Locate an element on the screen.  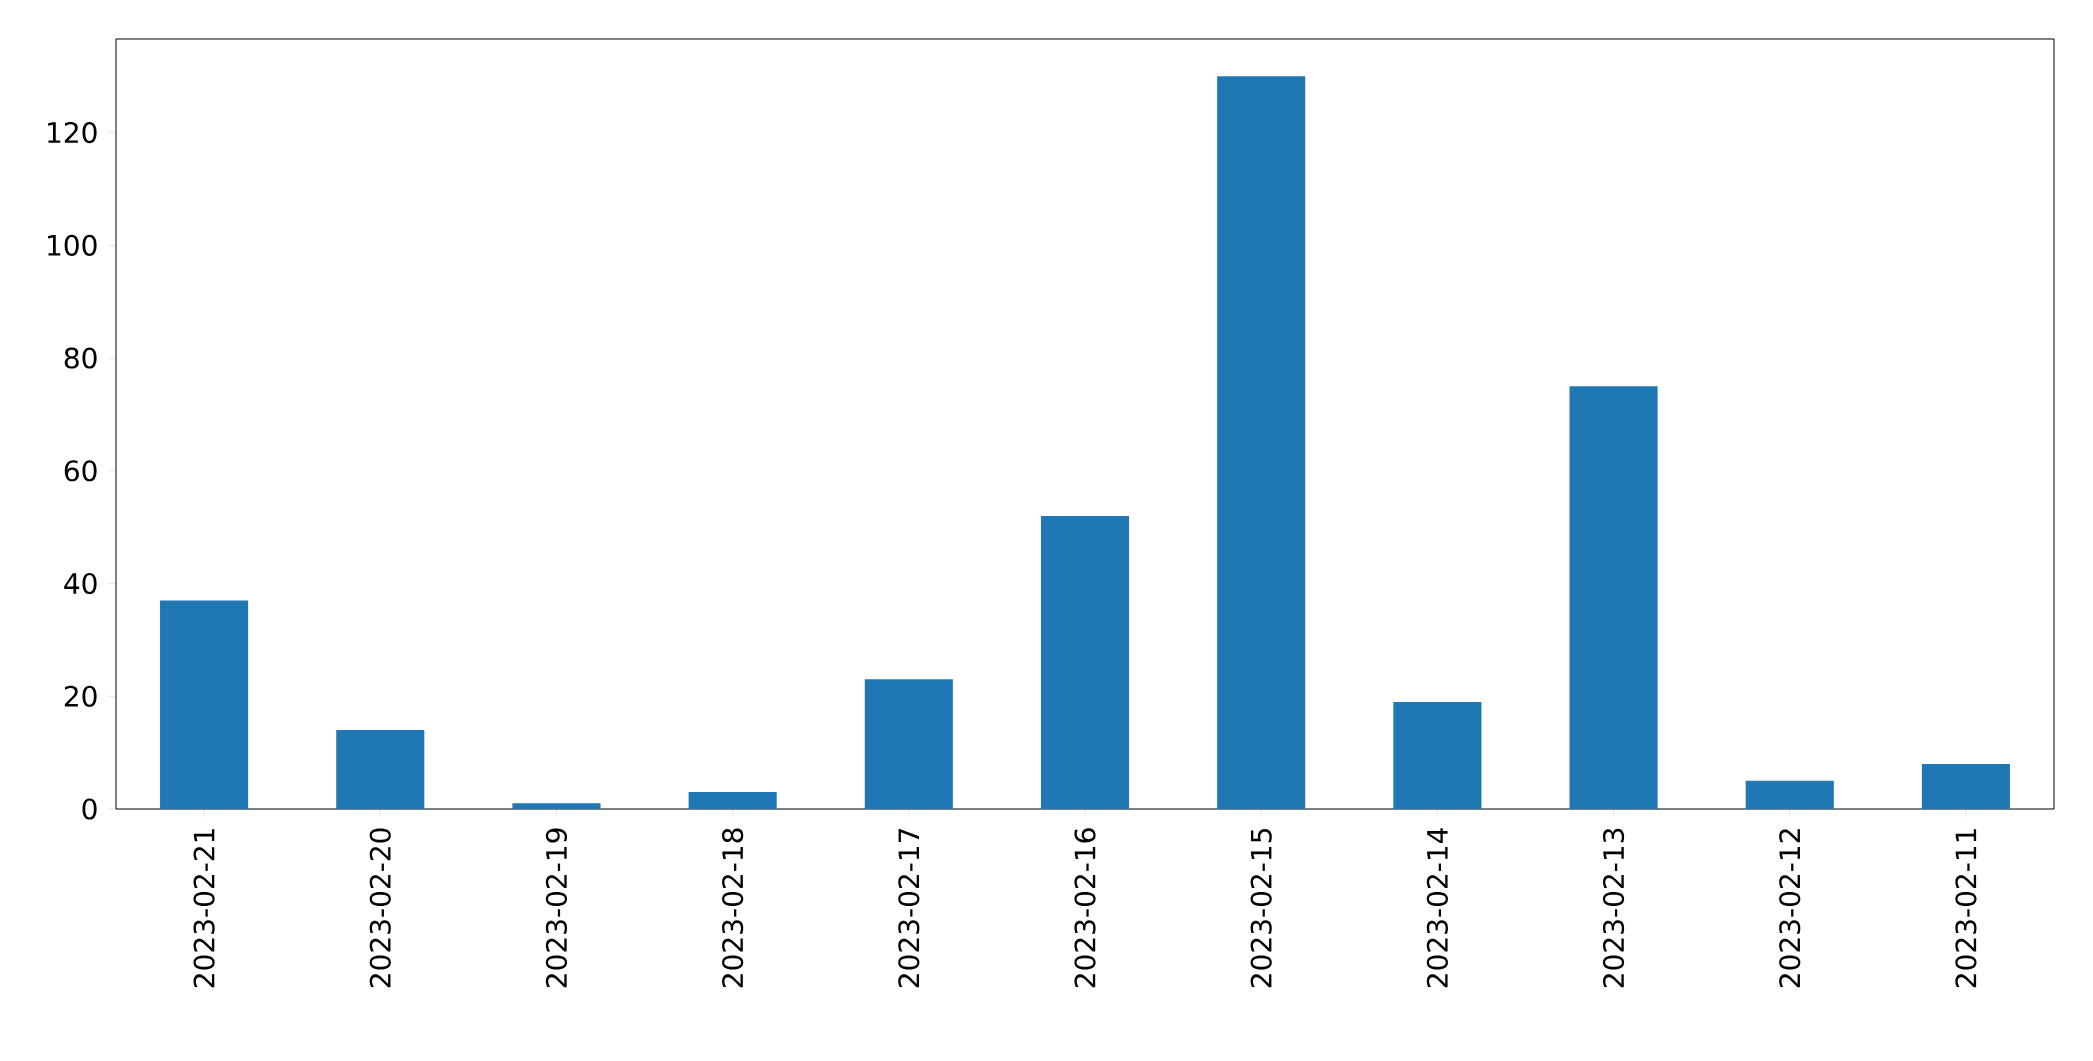
y-tick-label: 120 is located at coordinates (72, 132).